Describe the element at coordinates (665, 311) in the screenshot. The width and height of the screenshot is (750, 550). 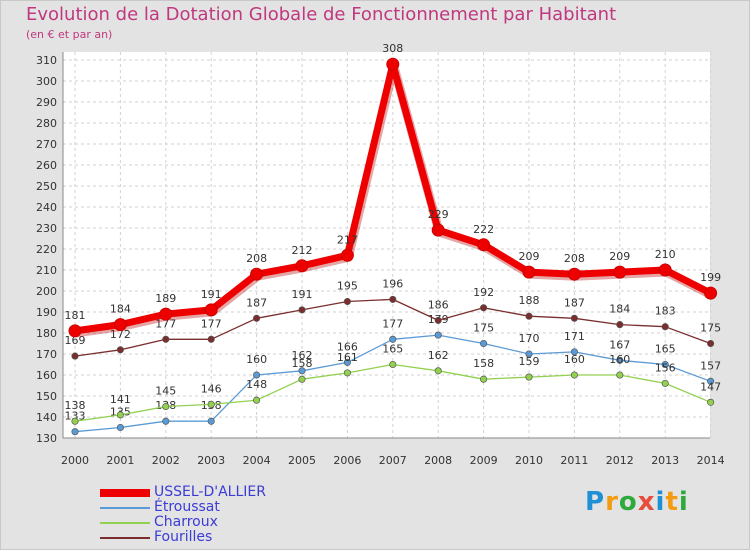
I see `data-label: 183` at that location.